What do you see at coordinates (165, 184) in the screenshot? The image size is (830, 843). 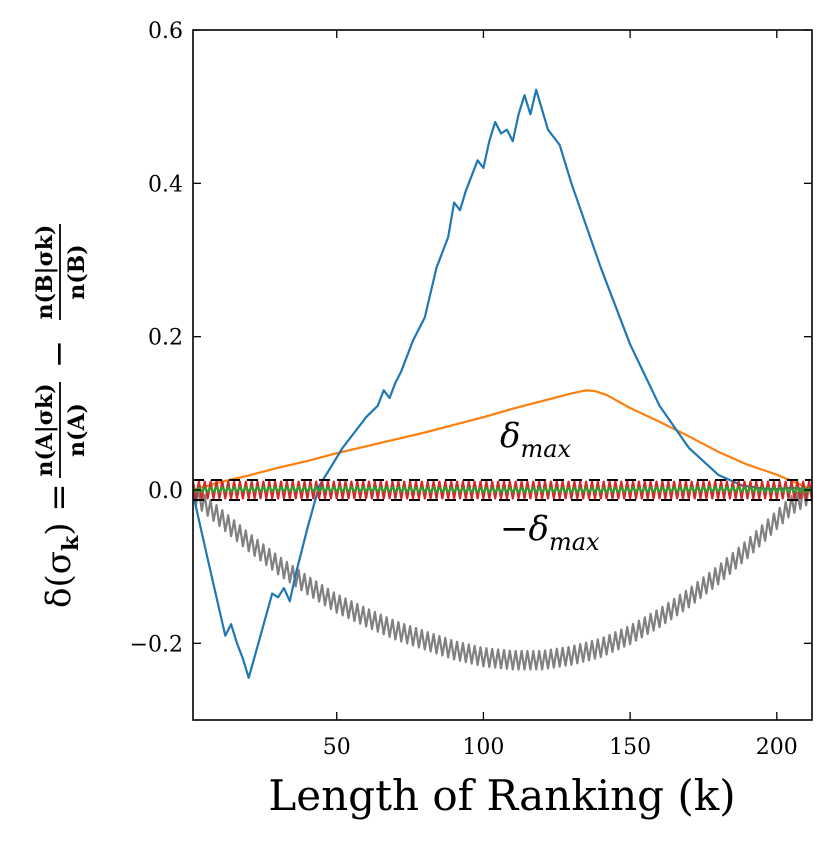 I see `y-tick-label: 0.4` at bounding box center [165, 184].